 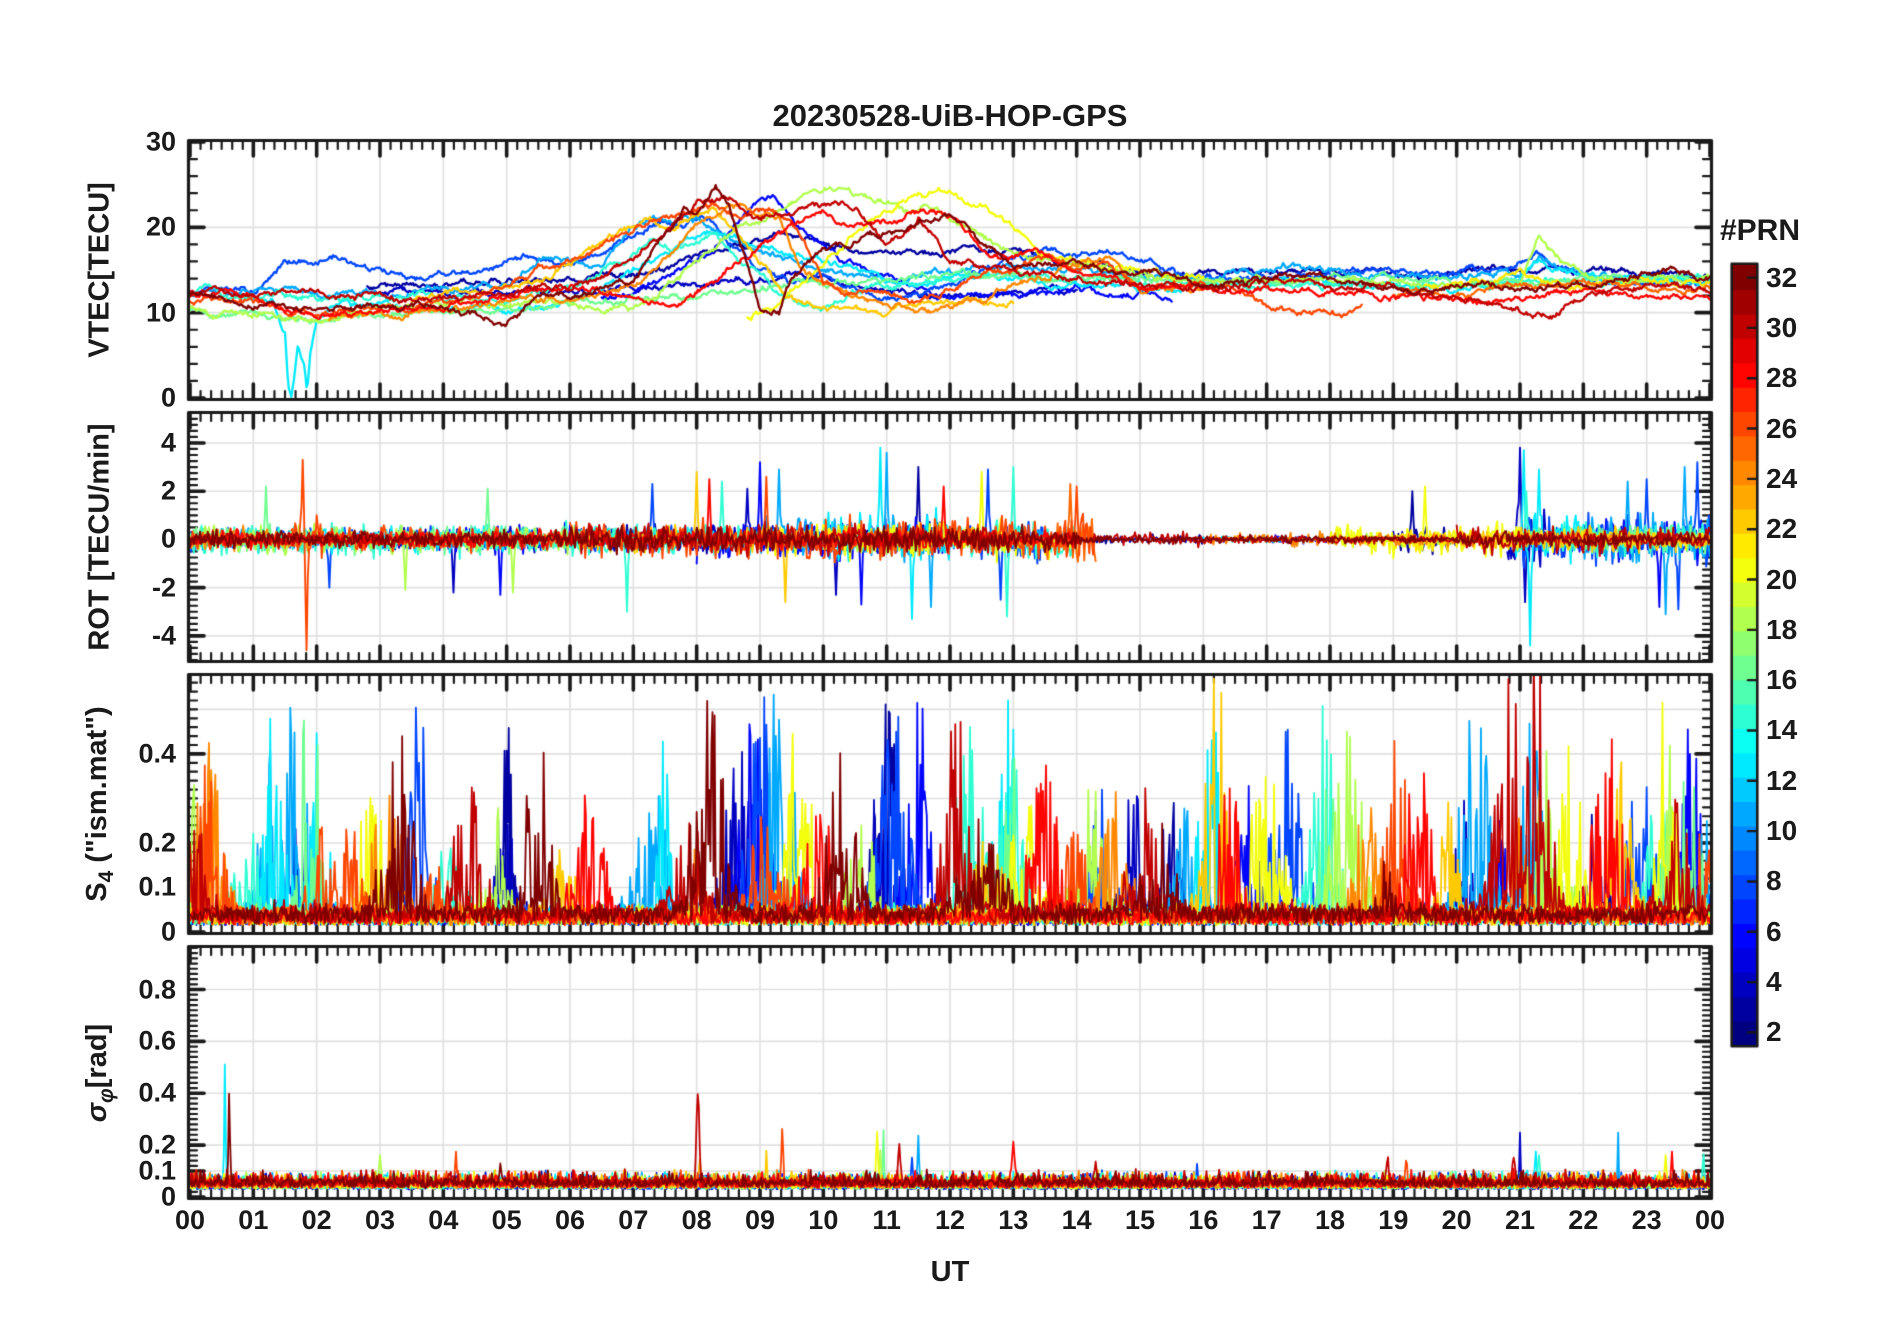 I want to click on y-tick-label-vtec: 0, so click(x=168, y=397).